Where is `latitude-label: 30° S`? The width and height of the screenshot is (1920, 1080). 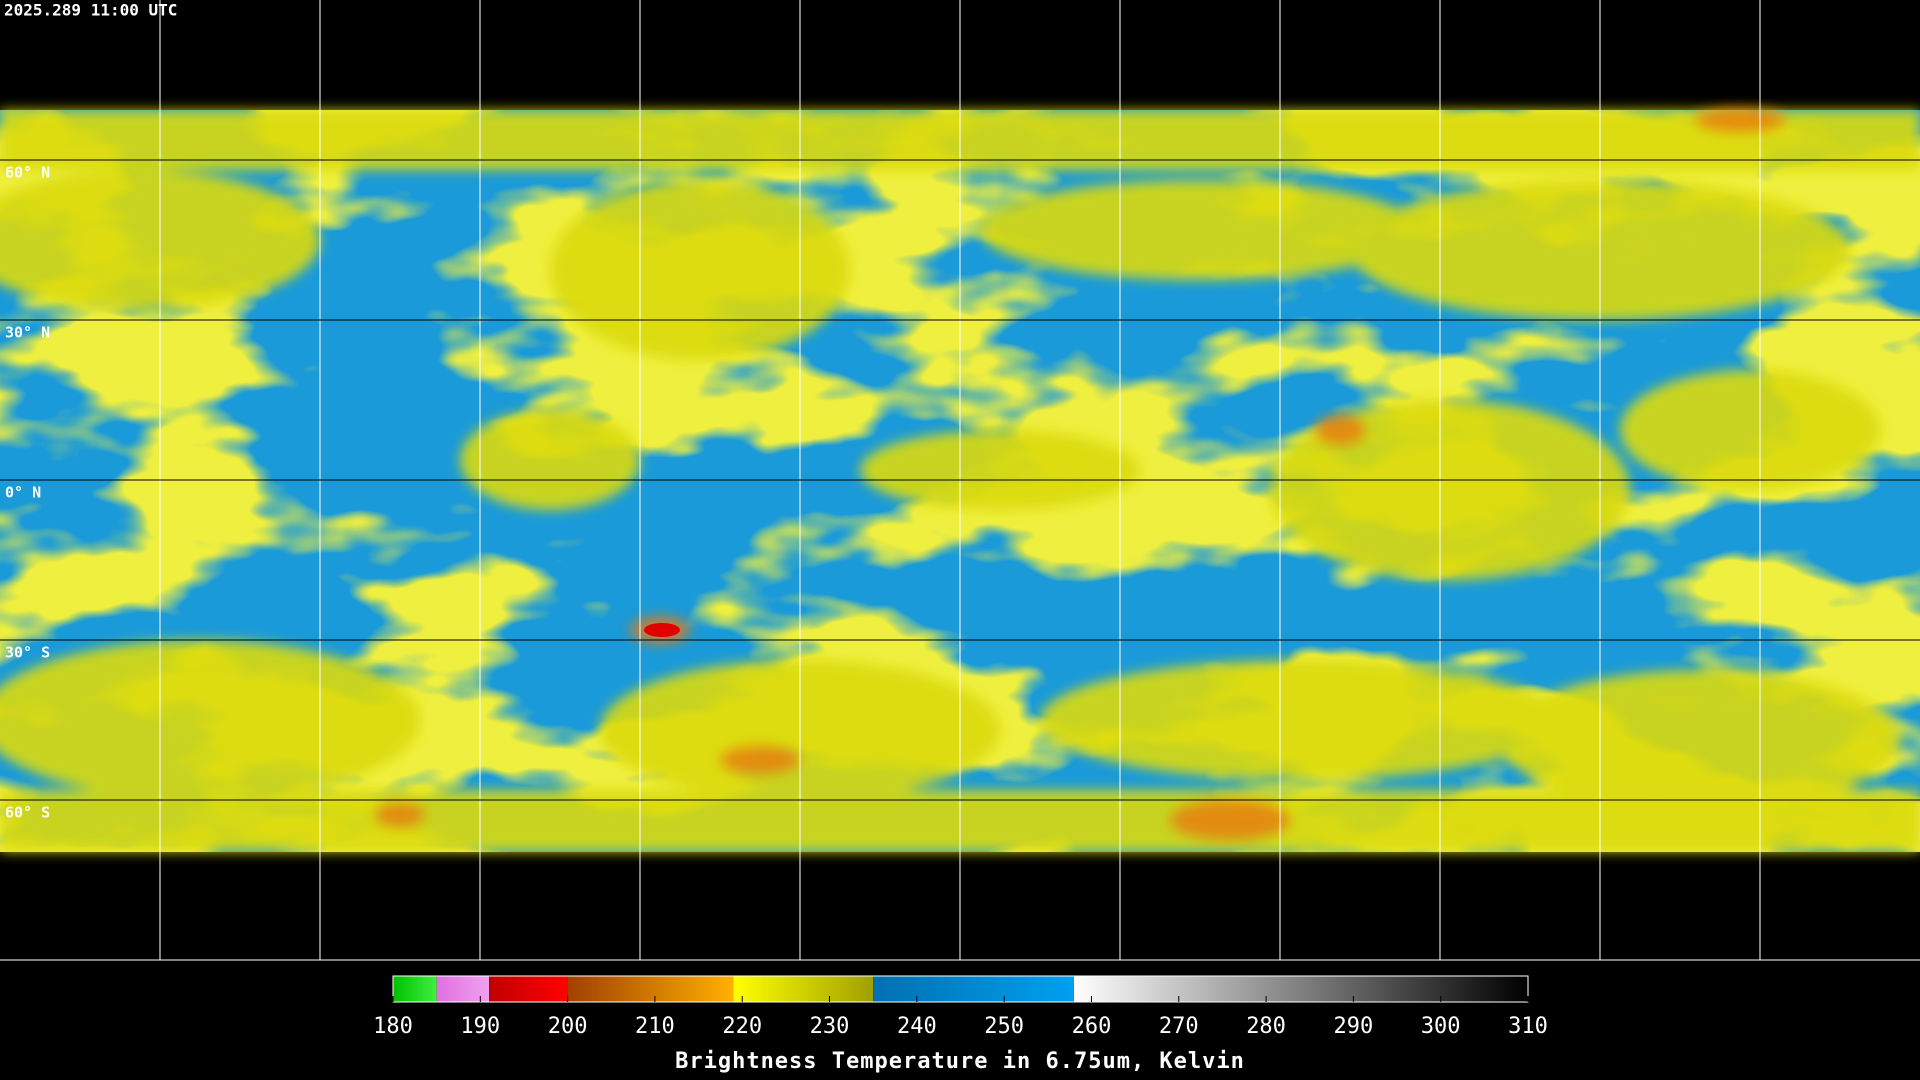 latitude-label: 30° S is located at coordinates (27, 653).